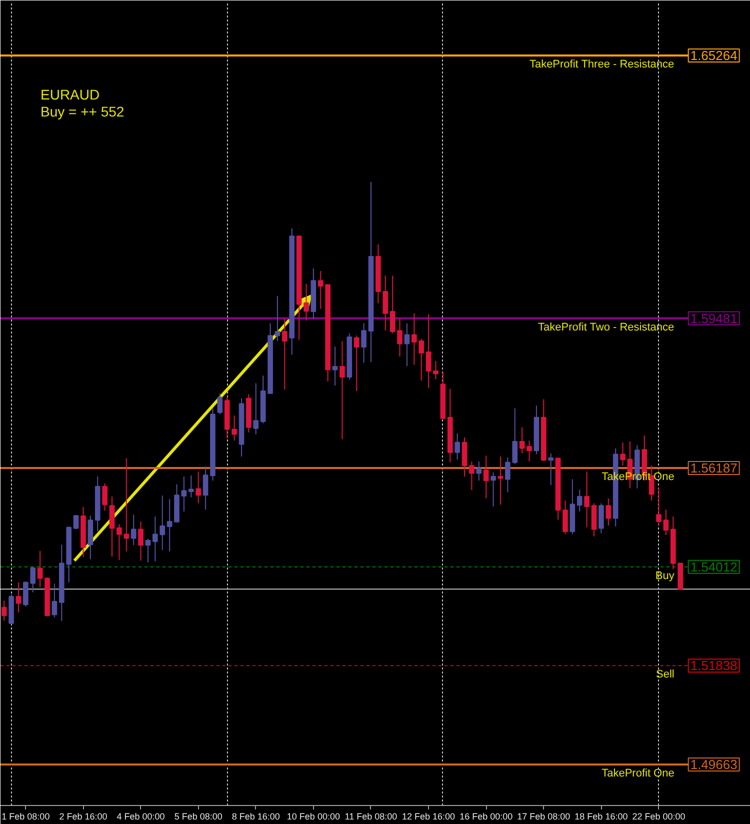  I want to click on y-tick-label: 1.56187, so click(714, 468).